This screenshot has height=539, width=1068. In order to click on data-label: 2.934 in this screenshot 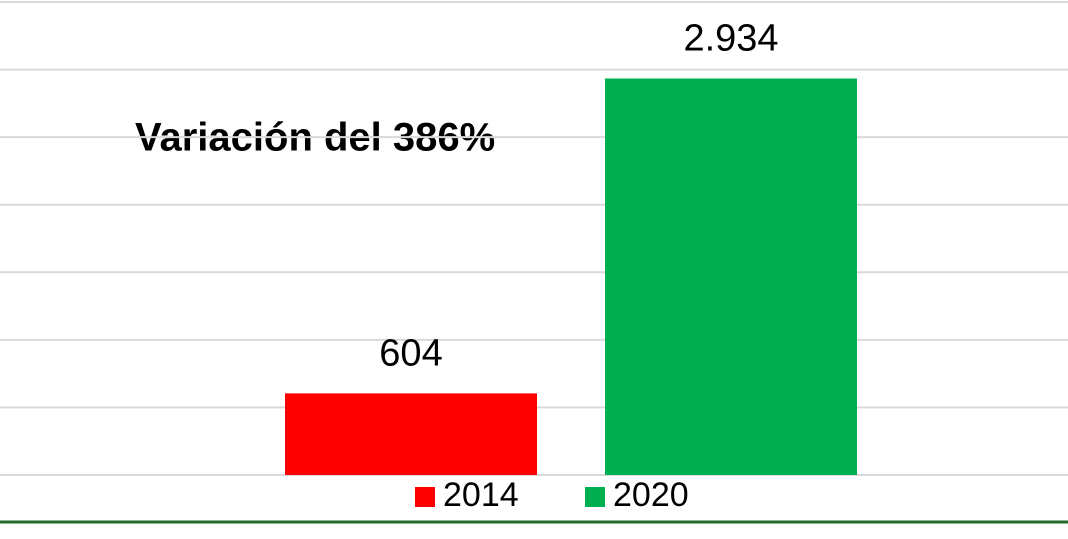, I will do `click(730, 39)`.